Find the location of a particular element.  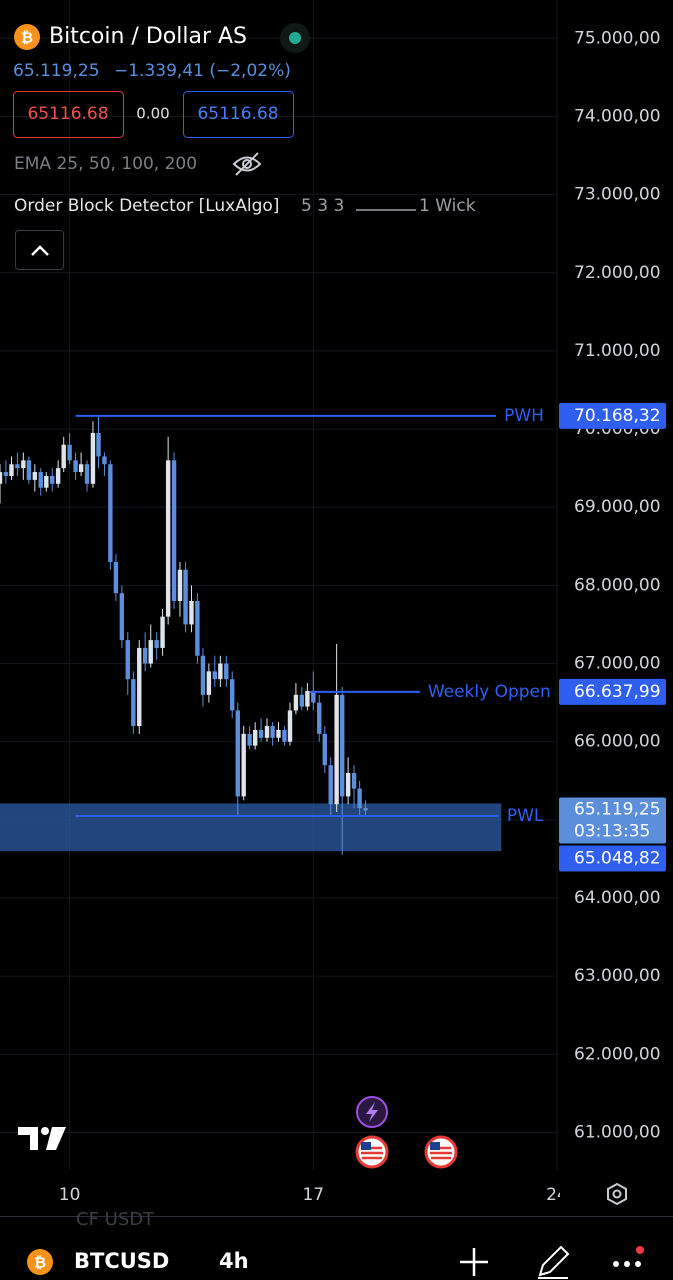

level-name: PWL is located at coordinates (525, 816).